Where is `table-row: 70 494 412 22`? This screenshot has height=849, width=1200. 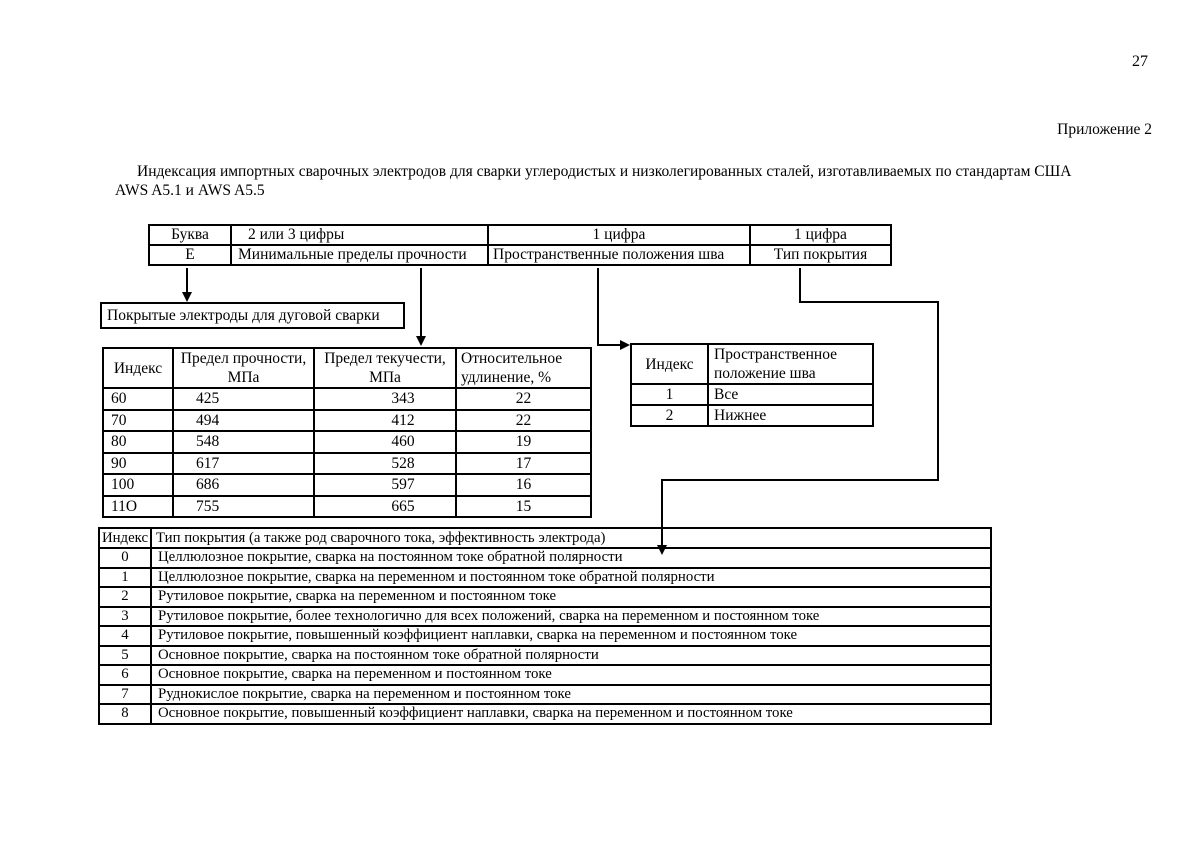 table-row: 70 494 412 22 is located at coordinates (347, 420).